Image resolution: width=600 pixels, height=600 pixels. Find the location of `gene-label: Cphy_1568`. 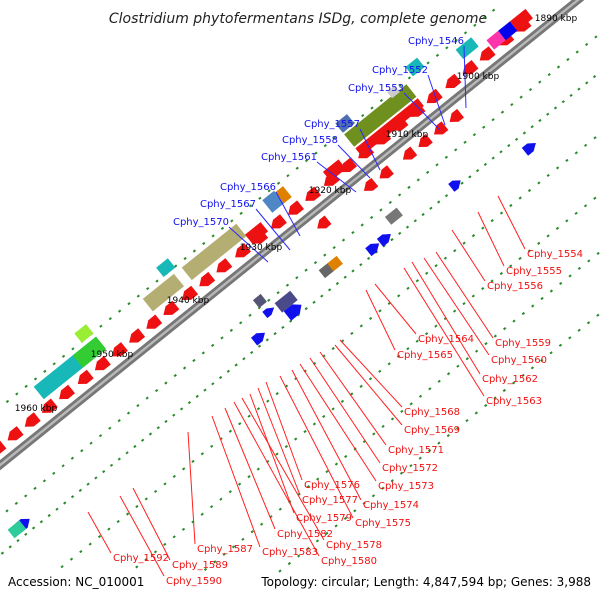

gene-label: Cphy_1568 is located at coordinates (432, 412).